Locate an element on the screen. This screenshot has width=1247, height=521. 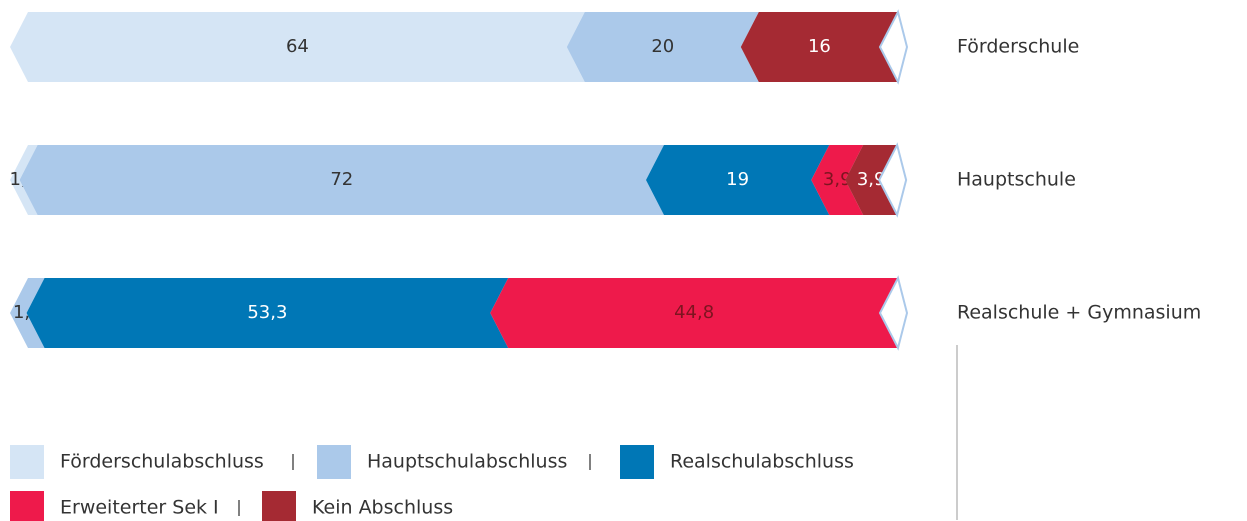
value-label: 16 is located at coordinates (819, 46).